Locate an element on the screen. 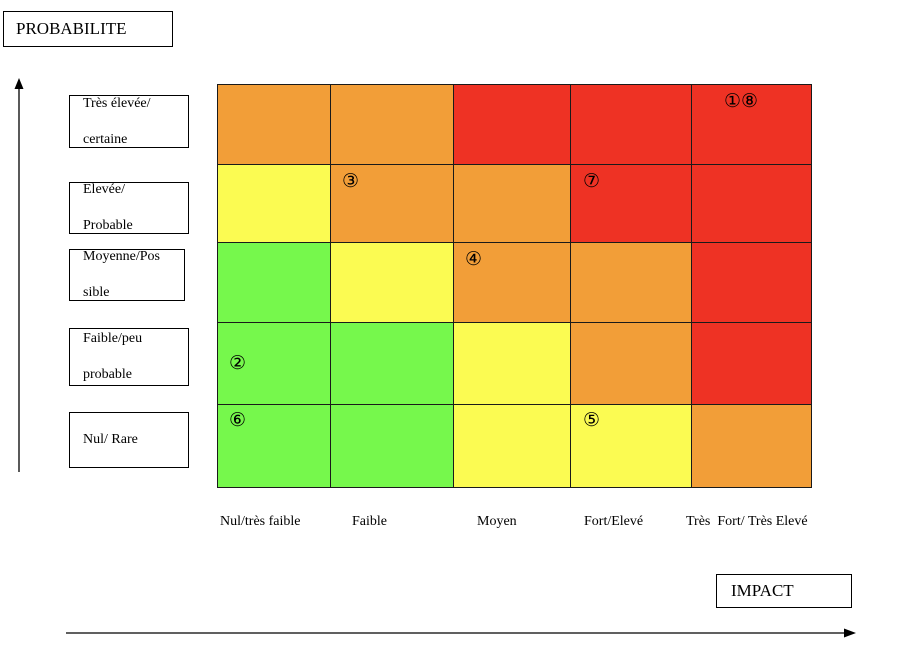 The width and height of the screenshot is (900, 652). probability-level-medium: Moyenne/Pos sible is located at coordinates (127, 275).